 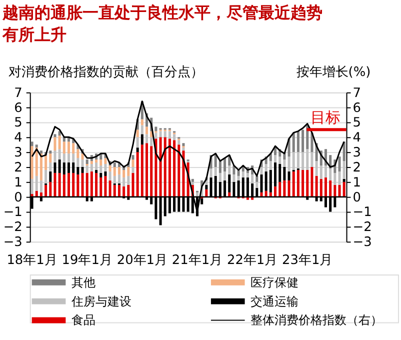 What do you see at coordinates (18, 168) in the screenshot?
I see `y-tick-label: 2` at bounding box center [18, 168].